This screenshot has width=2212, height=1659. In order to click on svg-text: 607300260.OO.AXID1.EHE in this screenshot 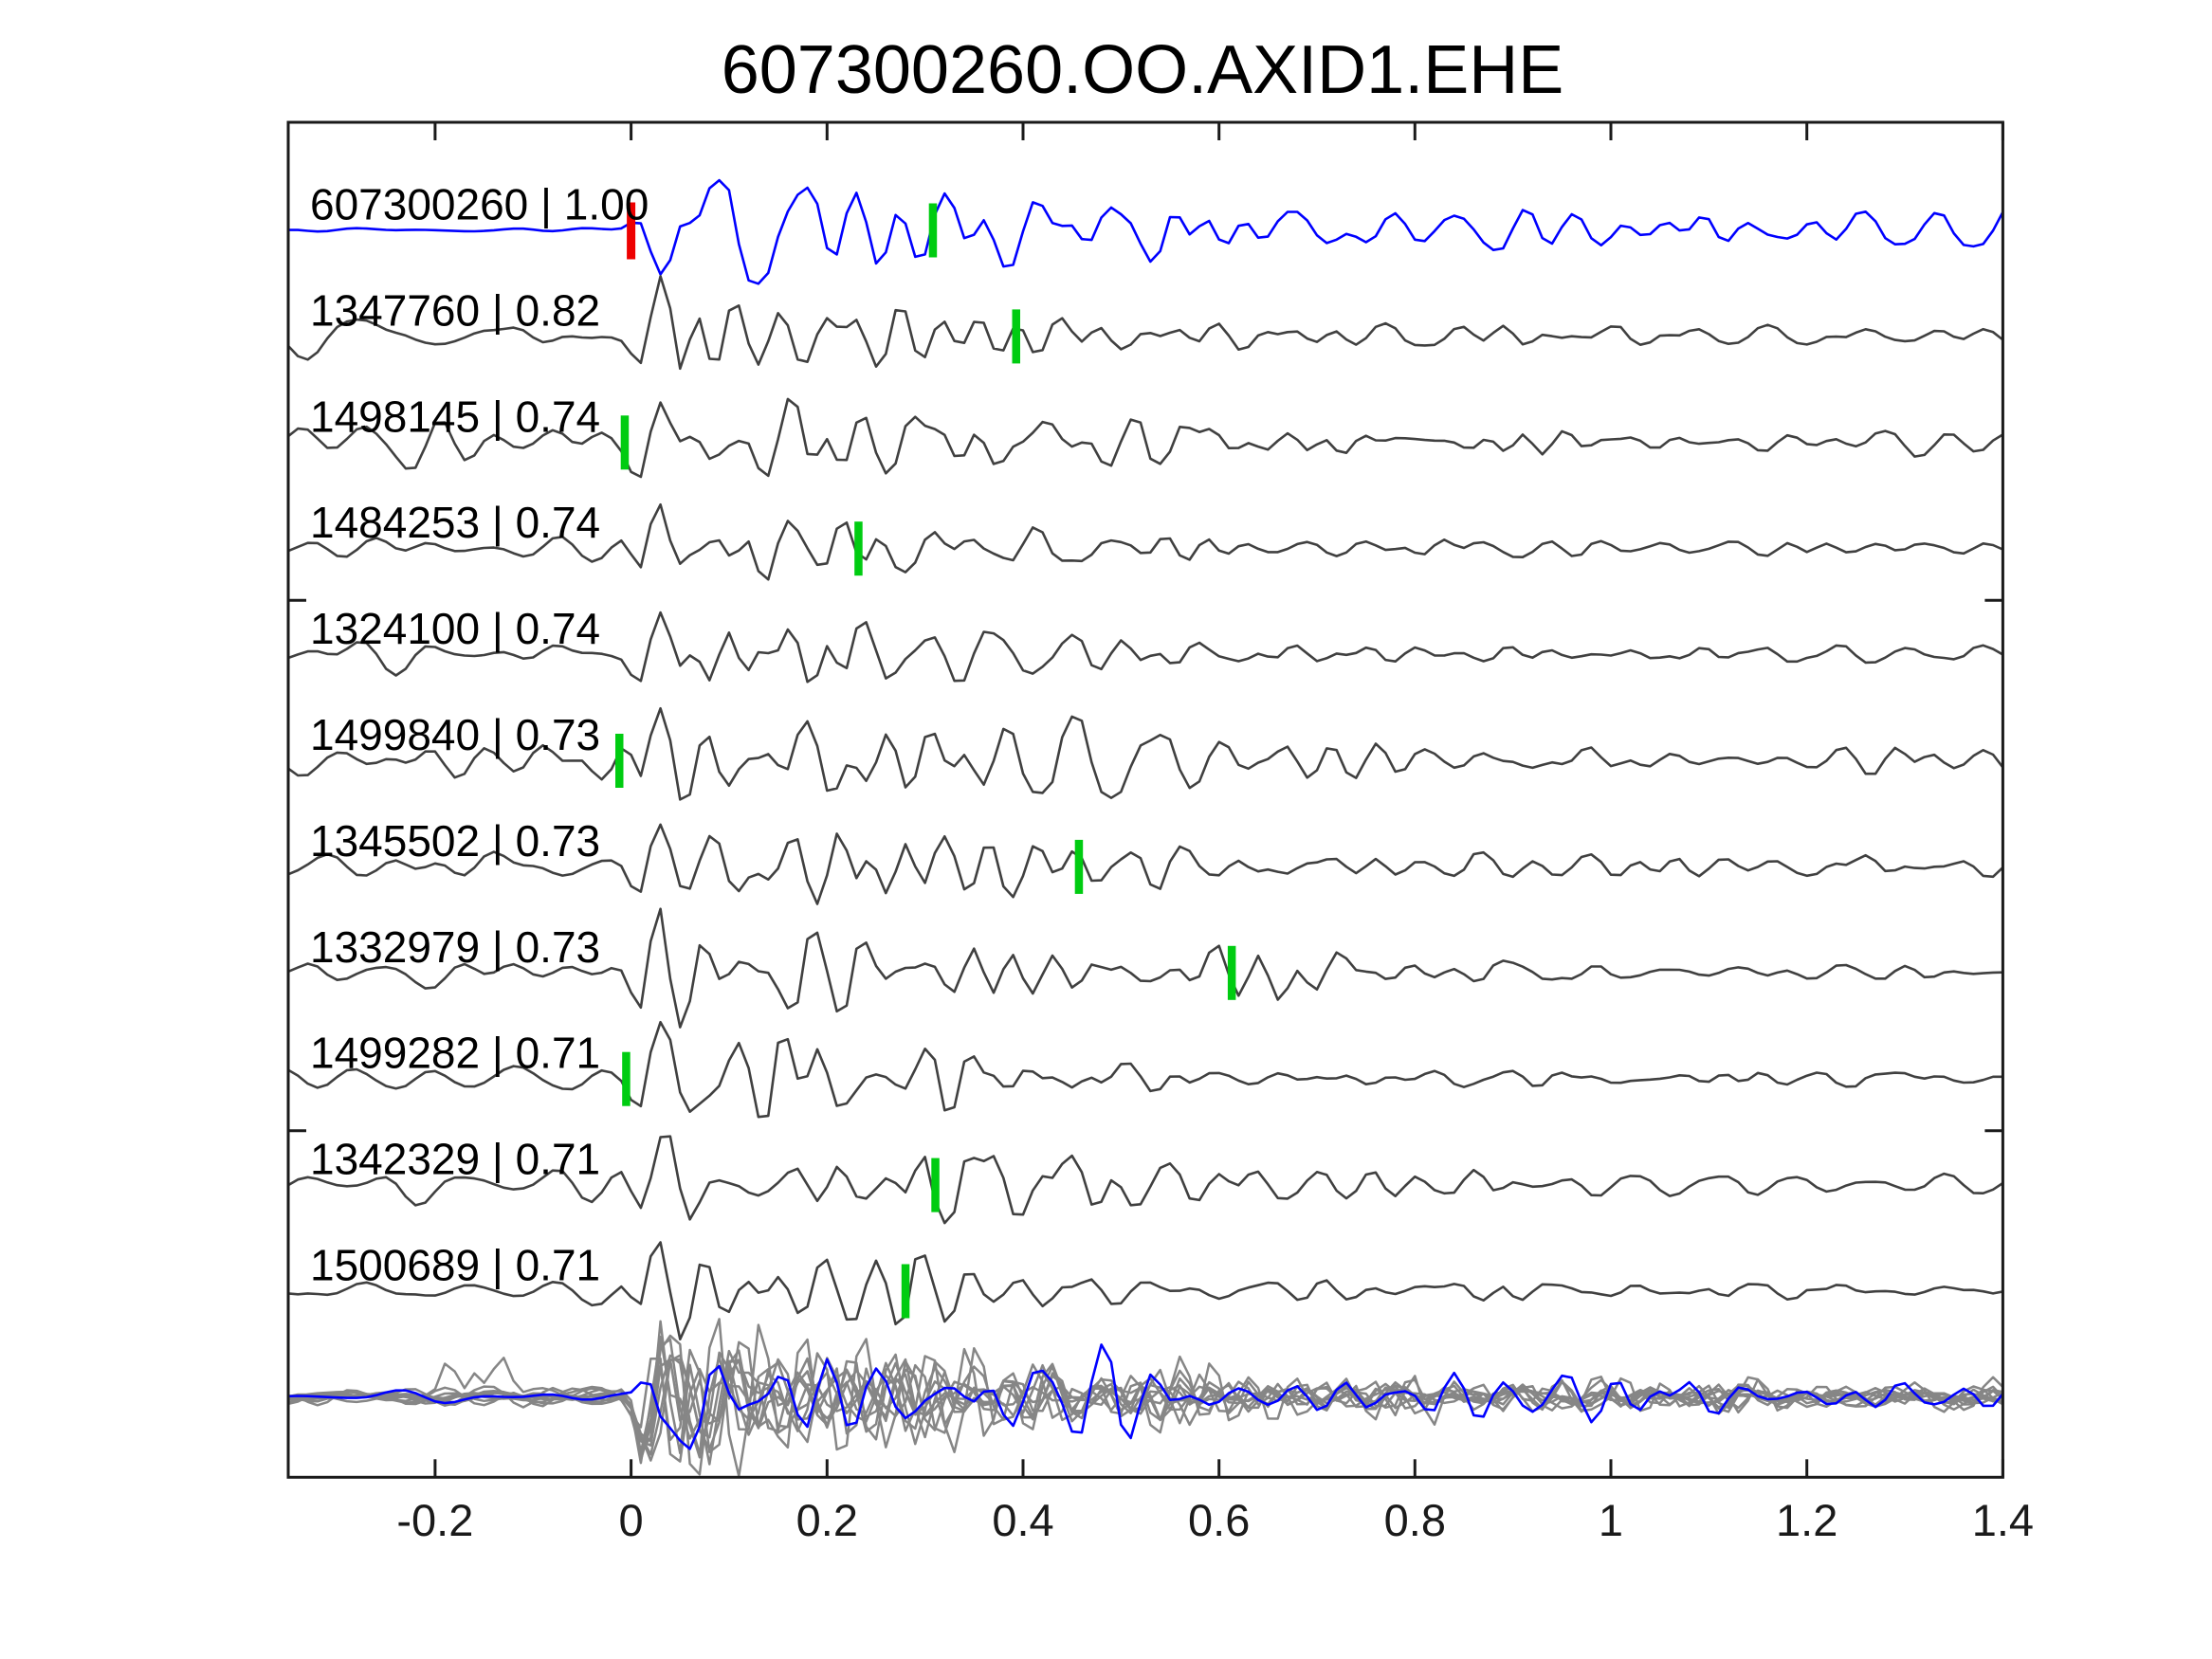, I will do `click(1143, 70)`.